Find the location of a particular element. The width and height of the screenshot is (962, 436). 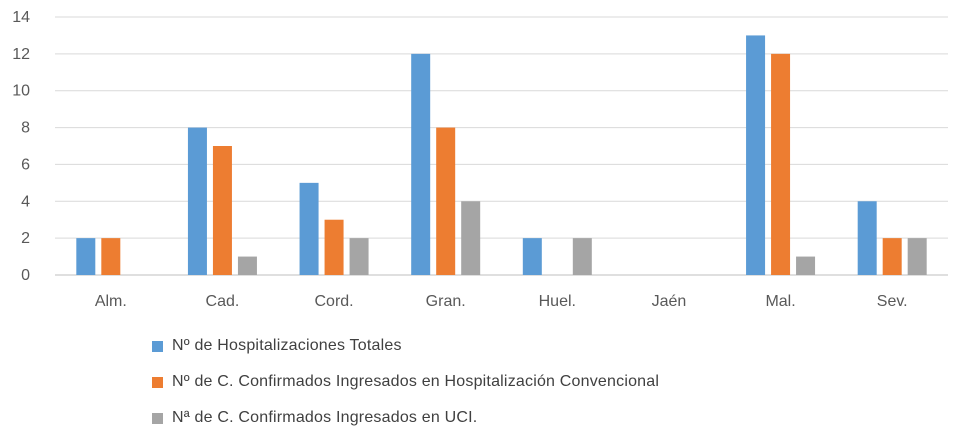

legend-label: Nª de C. Confirmados Ingresados en UCI. is located at coordinates (325, 417).